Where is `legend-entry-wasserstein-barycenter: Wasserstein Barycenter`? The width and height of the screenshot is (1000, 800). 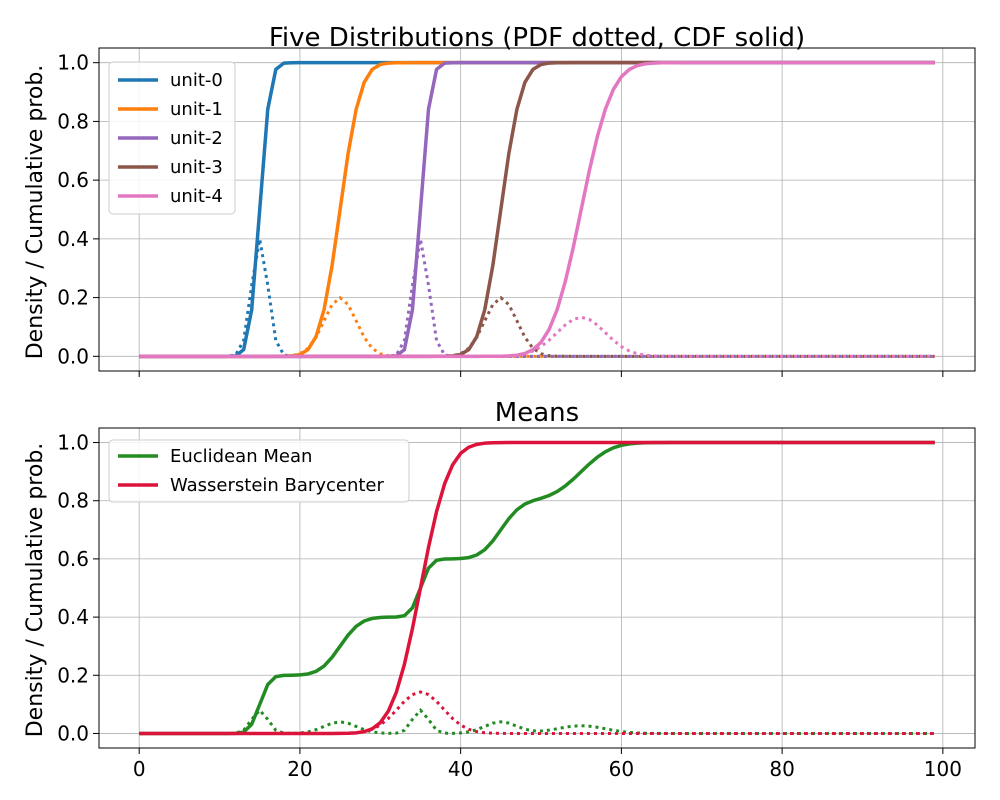 legend-entry-wasserstein-barycenter: Wasserstein Barycenter is located at coordinates (277, 485).